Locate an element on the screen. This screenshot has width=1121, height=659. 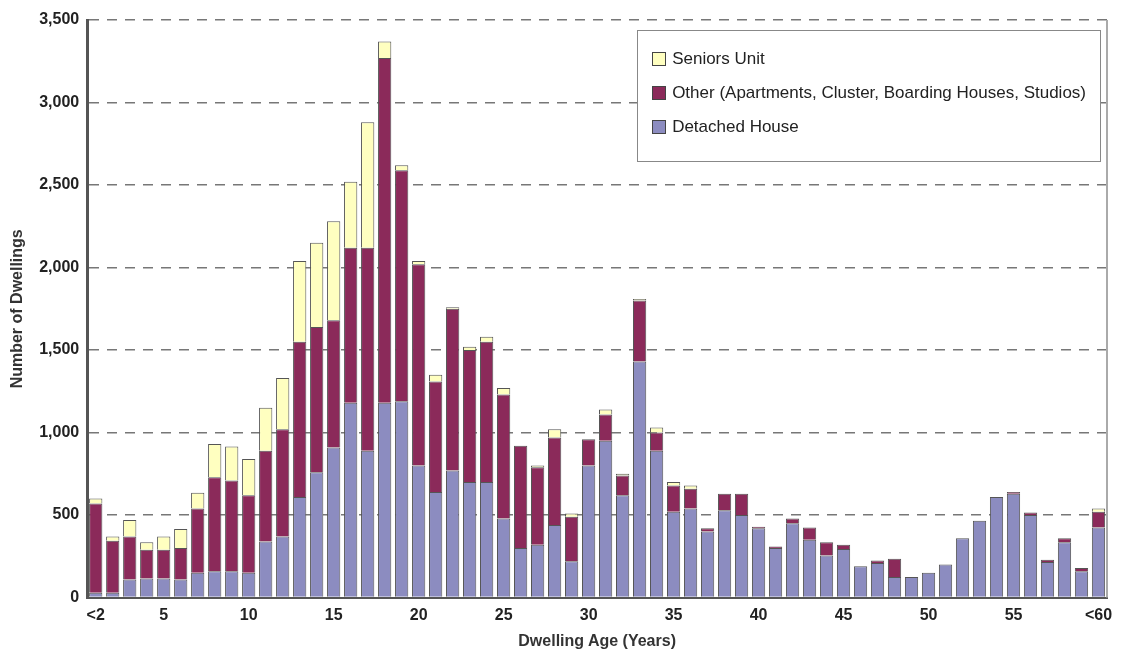
x-tick-label: 25 is located at coordinates (503, 614).